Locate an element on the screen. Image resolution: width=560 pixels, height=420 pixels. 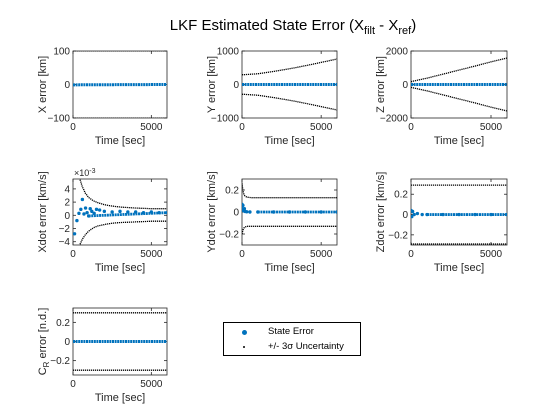
state-error-trace is located at coordinates (127, 214).